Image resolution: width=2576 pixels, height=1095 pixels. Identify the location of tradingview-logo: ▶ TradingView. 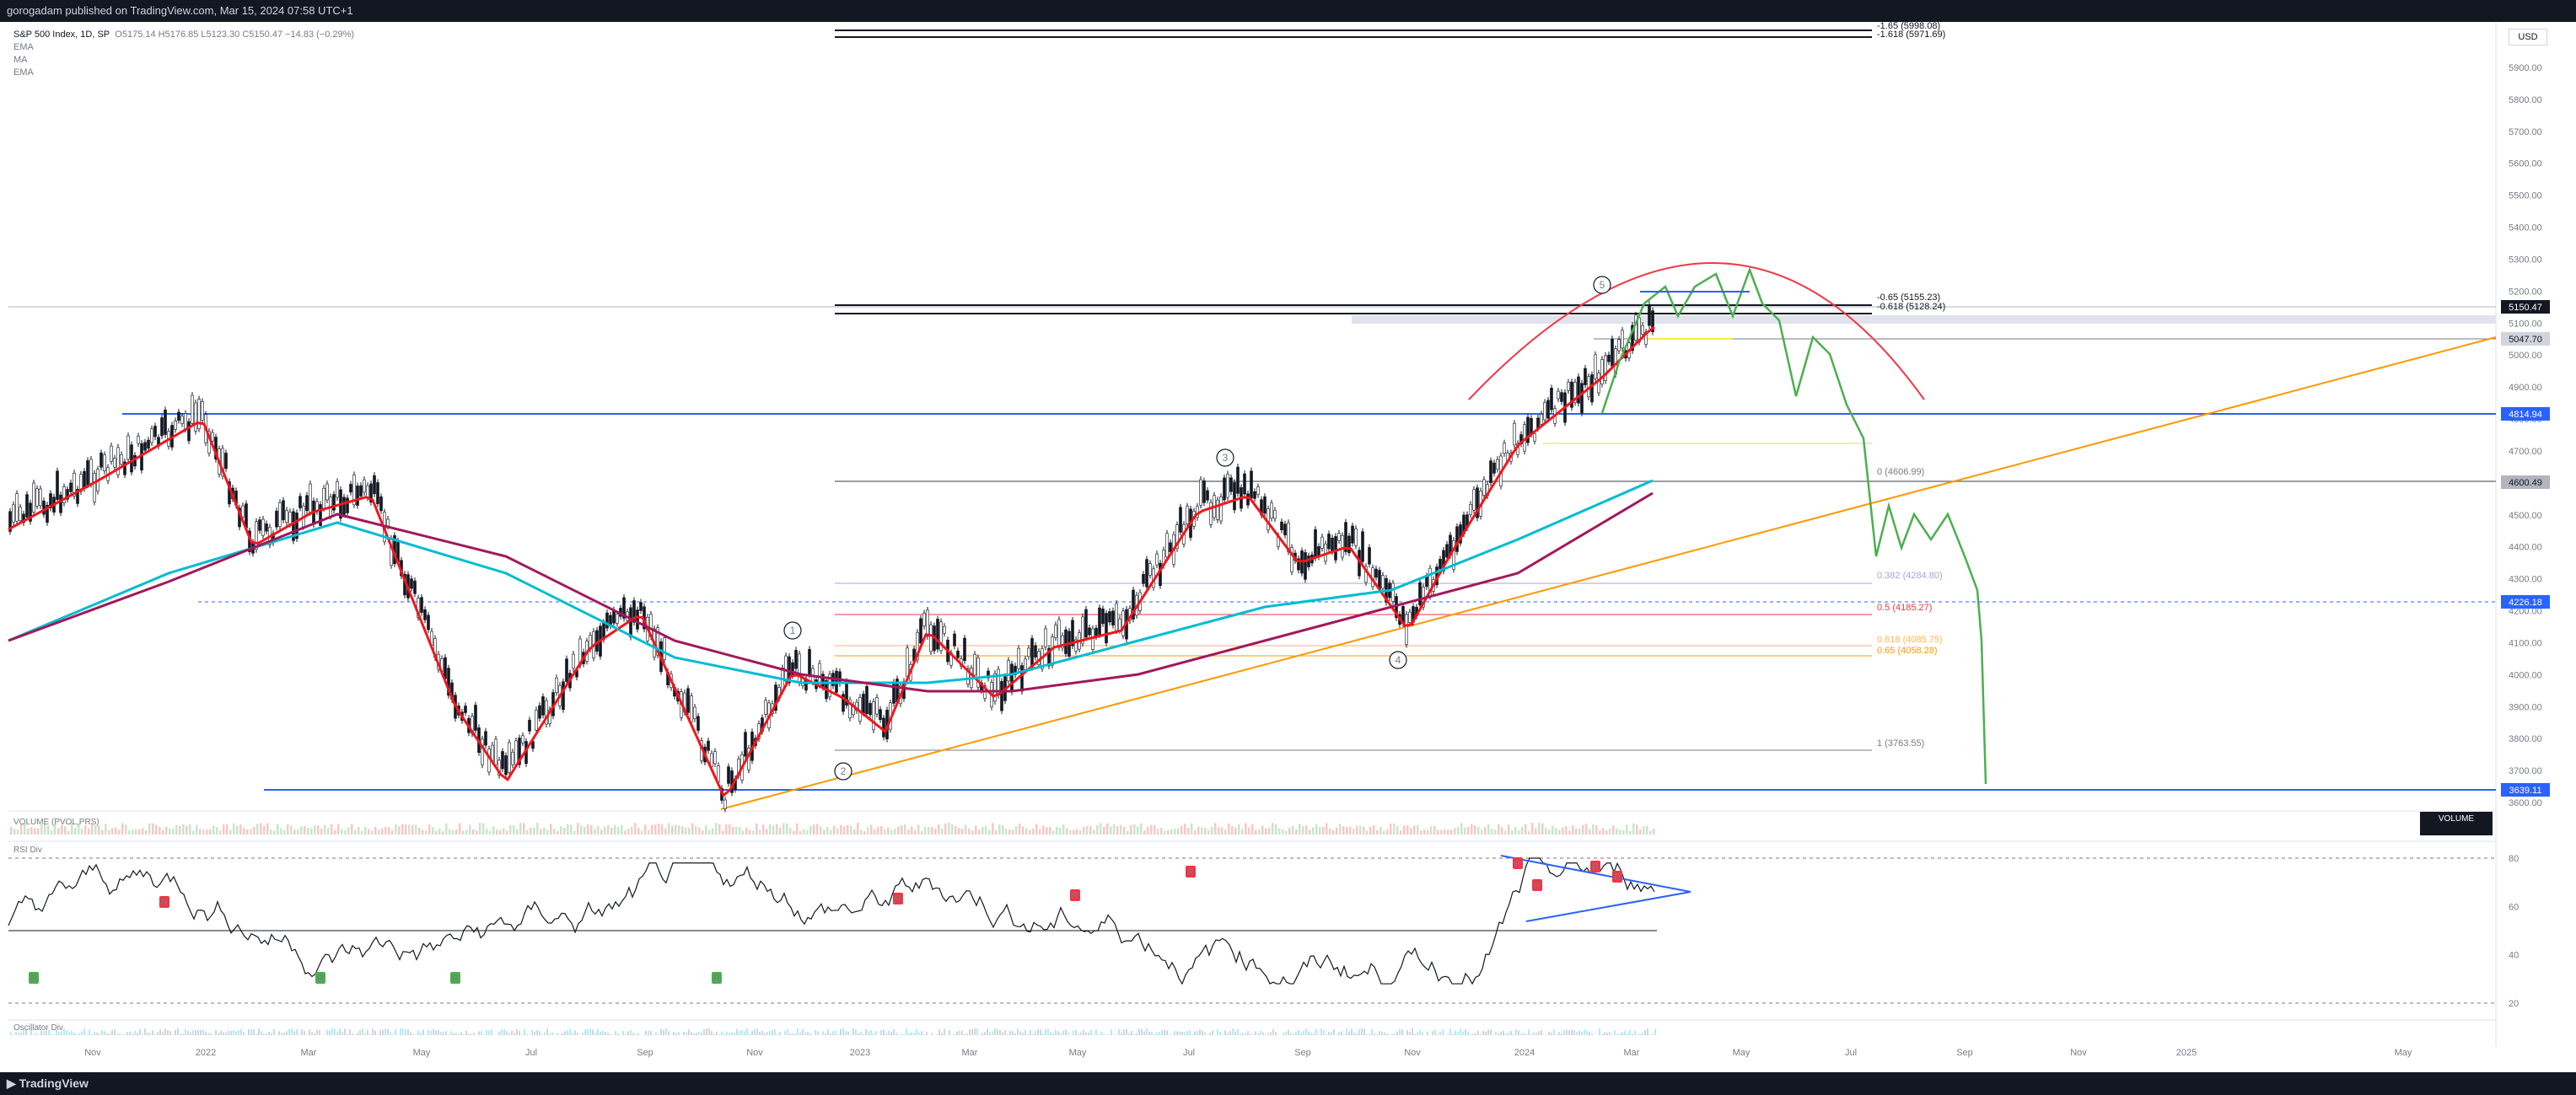
(44, 1083).